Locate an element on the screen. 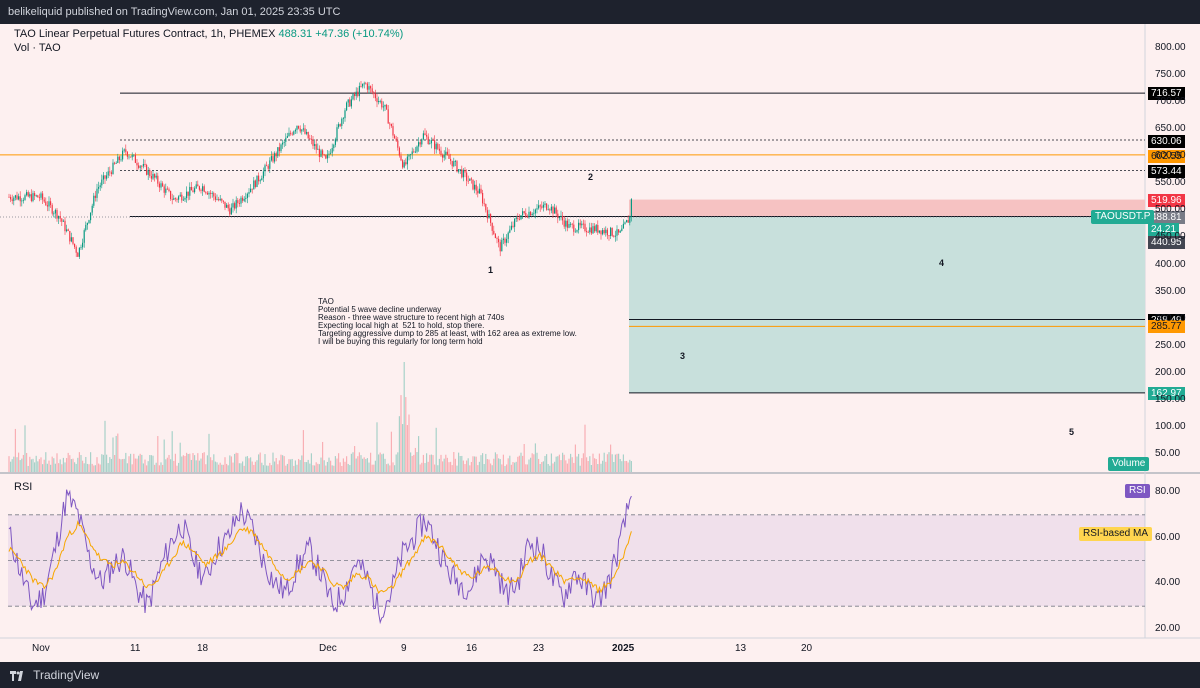  price-tag-519-96: 519.96 is located at coordinates (1166, 200).